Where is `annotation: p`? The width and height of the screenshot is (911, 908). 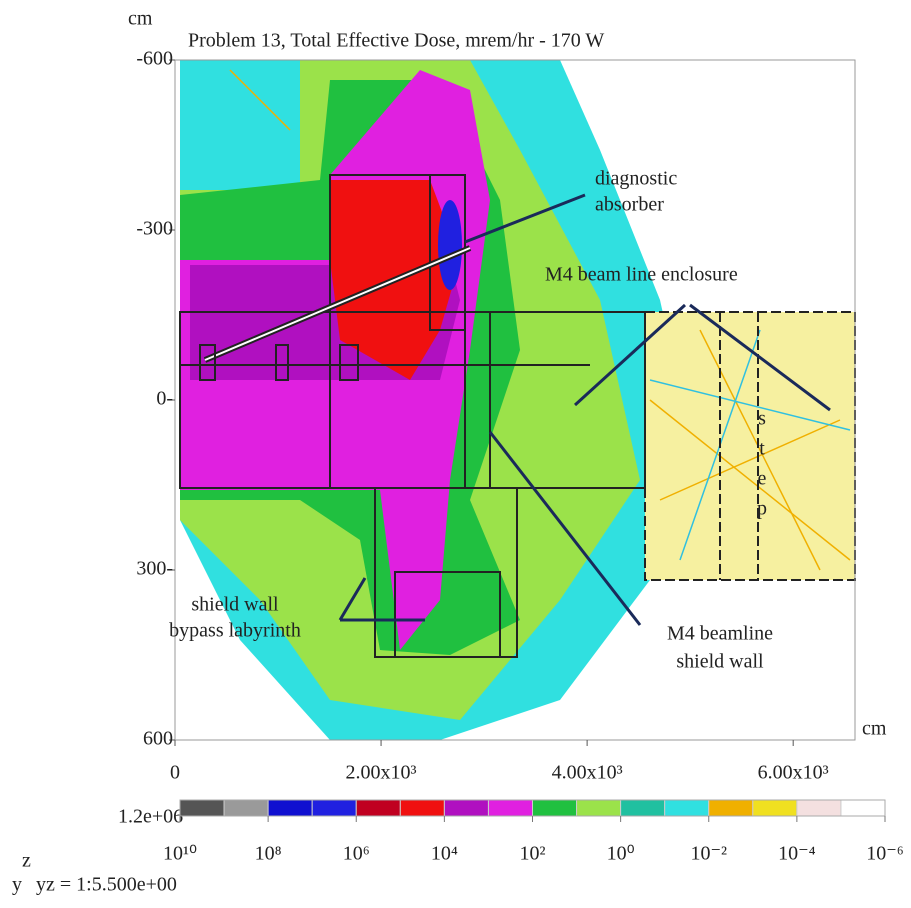 annotation: p is located at coordinates (762, 509).